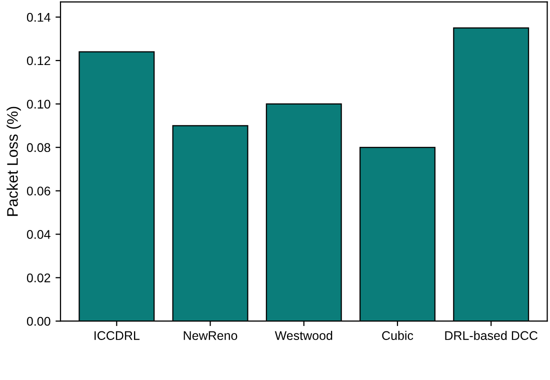 Image resolution: width=550 pixels, height=380 pixels. I want to click on y-tick-label: 0.00, so click(38, 321).